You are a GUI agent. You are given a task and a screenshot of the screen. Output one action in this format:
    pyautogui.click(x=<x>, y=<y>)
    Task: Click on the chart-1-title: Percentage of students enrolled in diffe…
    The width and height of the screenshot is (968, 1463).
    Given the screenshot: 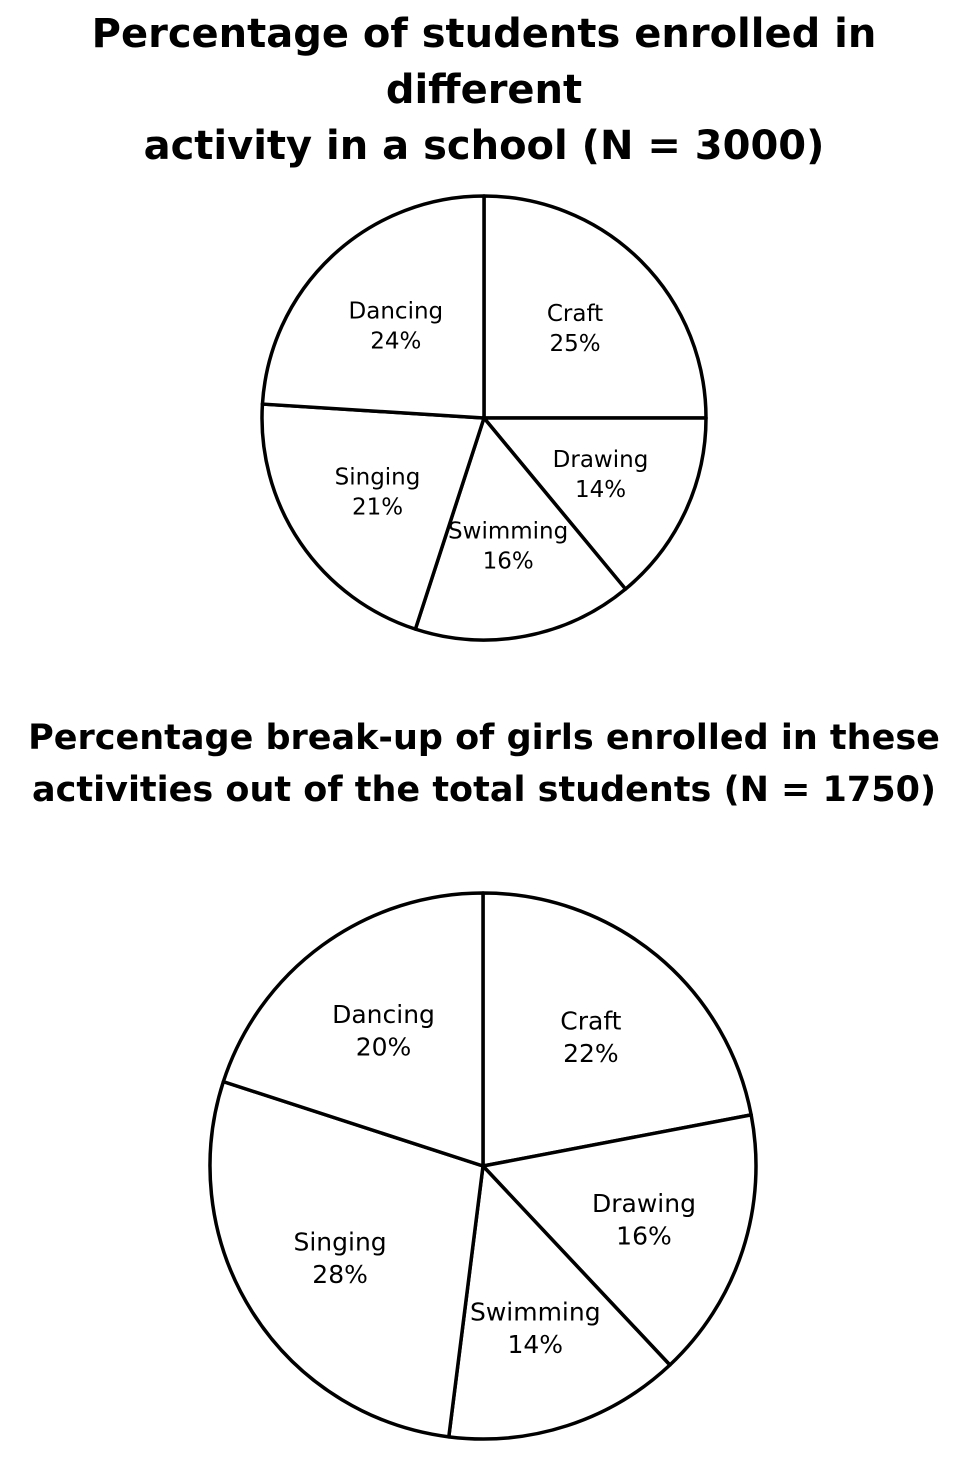 What is the action you would take?
    pyautogui.click(x=484, y=90)
    